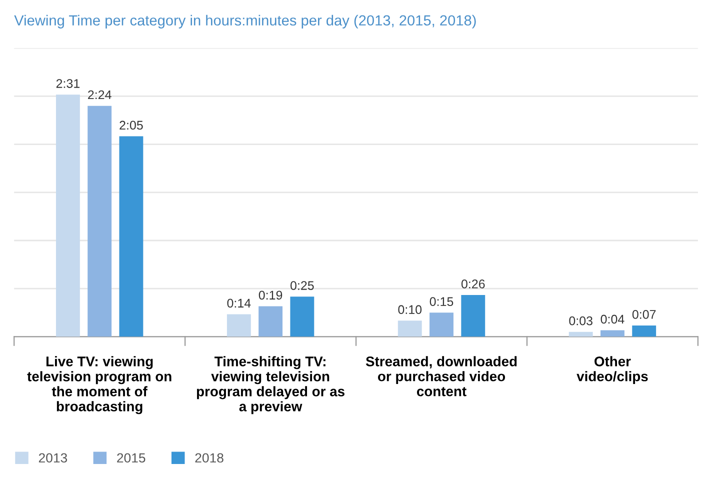 This screenshot has height=481, width=705. Describe the element at coordinates (644, 314) in the screenshot. I see `data-label: 0:07` at that location.